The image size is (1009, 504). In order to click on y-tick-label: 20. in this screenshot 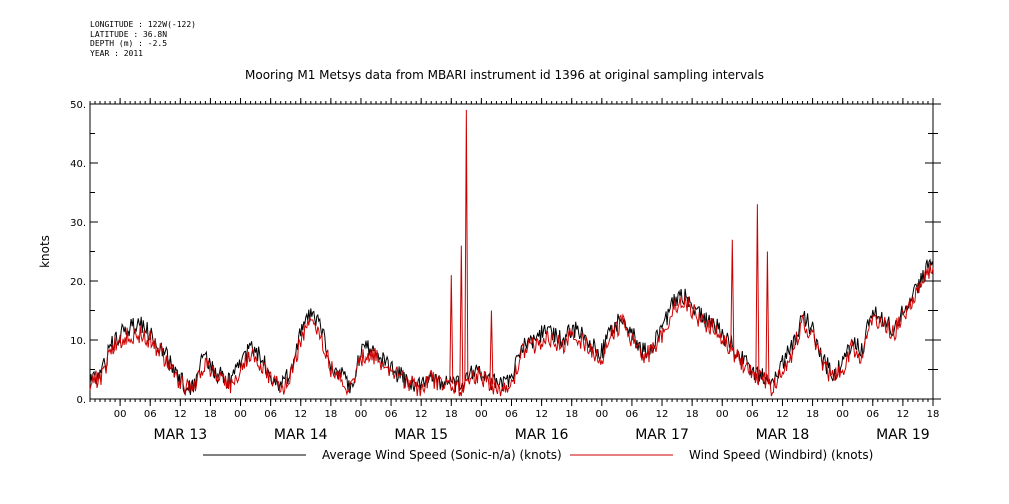, I will do `click(78, 282)`.